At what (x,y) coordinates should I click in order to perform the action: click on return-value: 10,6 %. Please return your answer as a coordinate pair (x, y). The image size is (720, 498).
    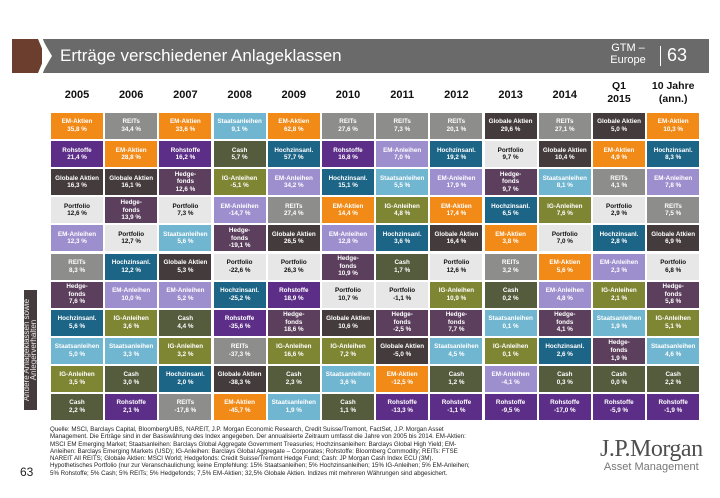
    Looking at the image, I should click on (348, 326).